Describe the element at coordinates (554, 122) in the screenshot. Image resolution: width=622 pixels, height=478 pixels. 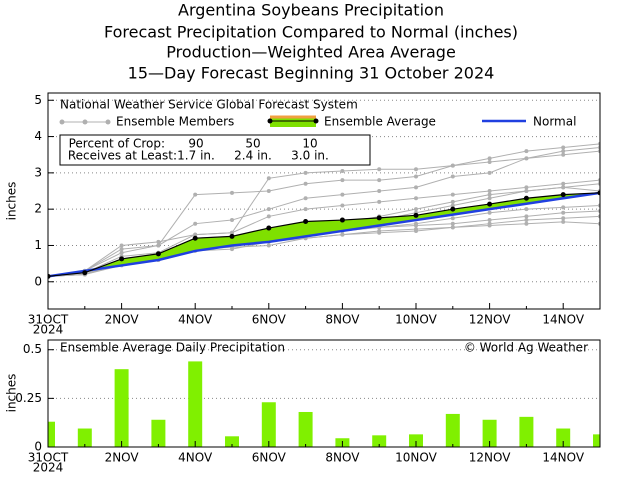
I see `legend-label: Normal` at that location.